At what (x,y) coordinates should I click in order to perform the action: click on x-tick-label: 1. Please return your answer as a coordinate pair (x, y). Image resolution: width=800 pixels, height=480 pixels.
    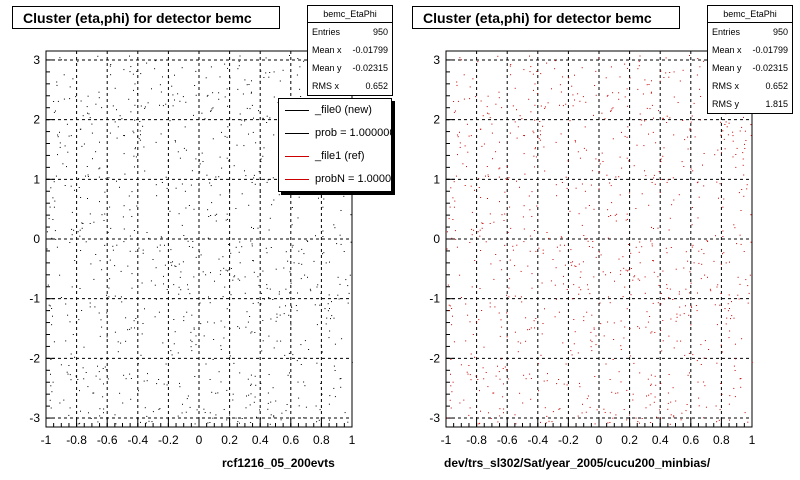
    Looking at the image, I should click on (352, 440).